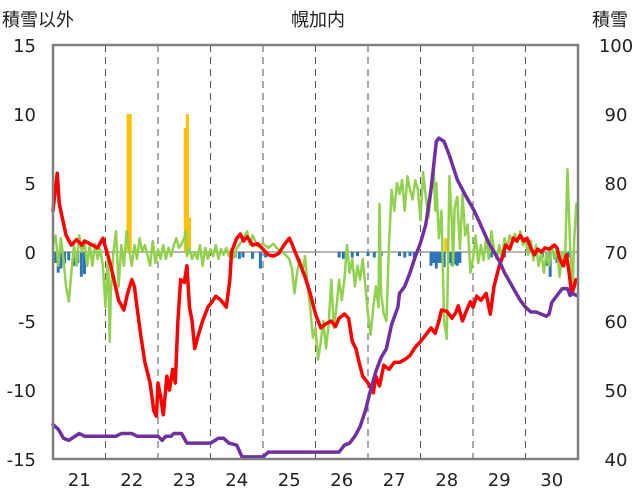  I want to click on x-tick-label: 27, so click(394, 480).